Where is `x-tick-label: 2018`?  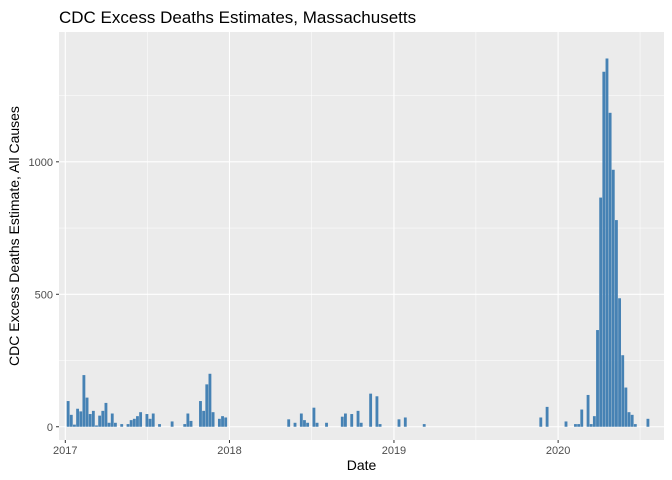 x-tick-label: 2018 is located at coordinates (229, 451).